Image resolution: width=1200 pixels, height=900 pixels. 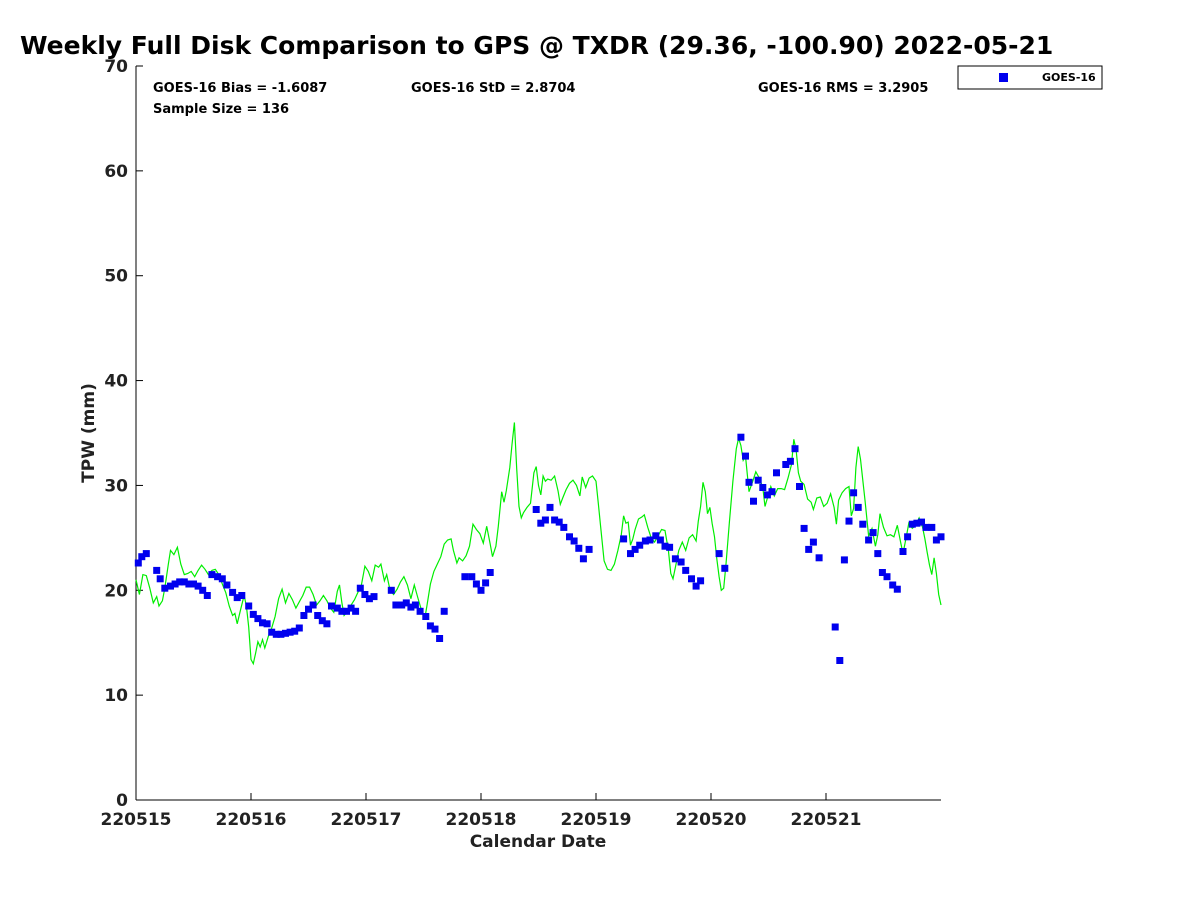 What do you see at coordinates (366, 820) in the screenshot?
I see `x-tick-label: 220517` at bounding box center [366, 820].